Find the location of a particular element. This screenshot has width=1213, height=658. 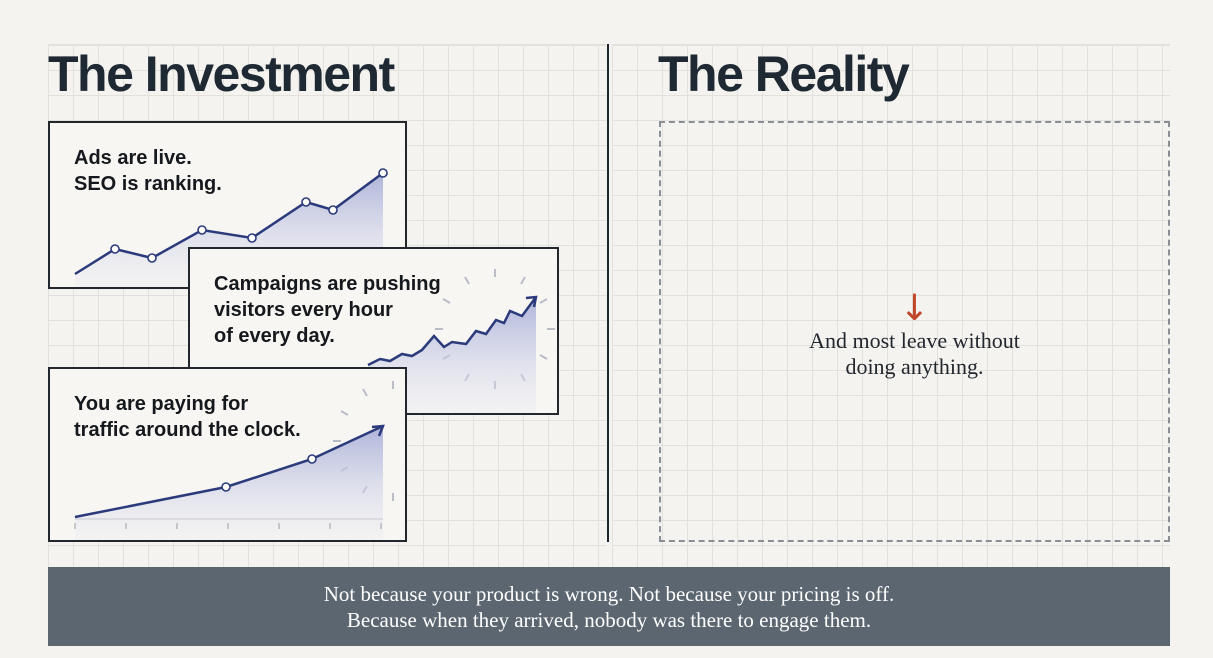

volatile-growth-sparkline is located at coordinates (452, 331).